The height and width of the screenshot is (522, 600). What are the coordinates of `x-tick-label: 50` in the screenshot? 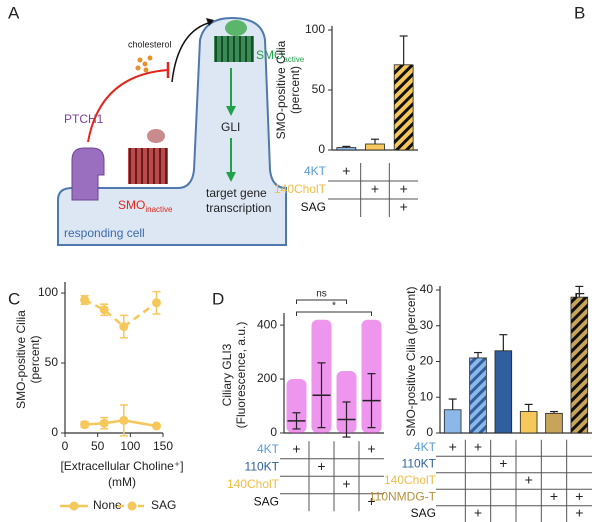 It's located at (98, 446).